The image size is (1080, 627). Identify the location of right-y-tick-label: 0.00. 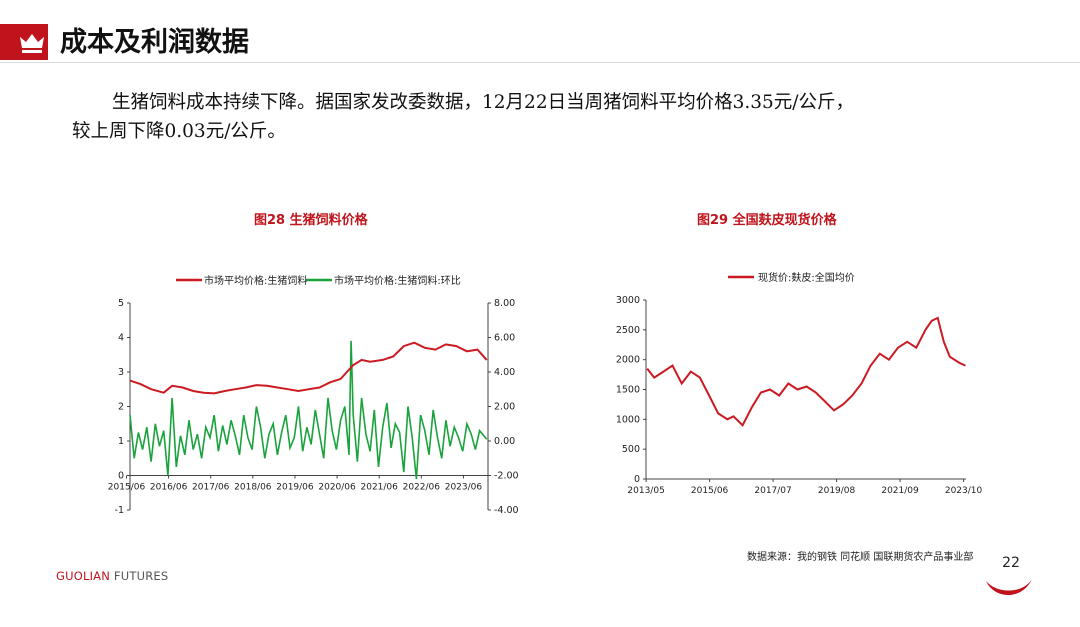
(504, 441).